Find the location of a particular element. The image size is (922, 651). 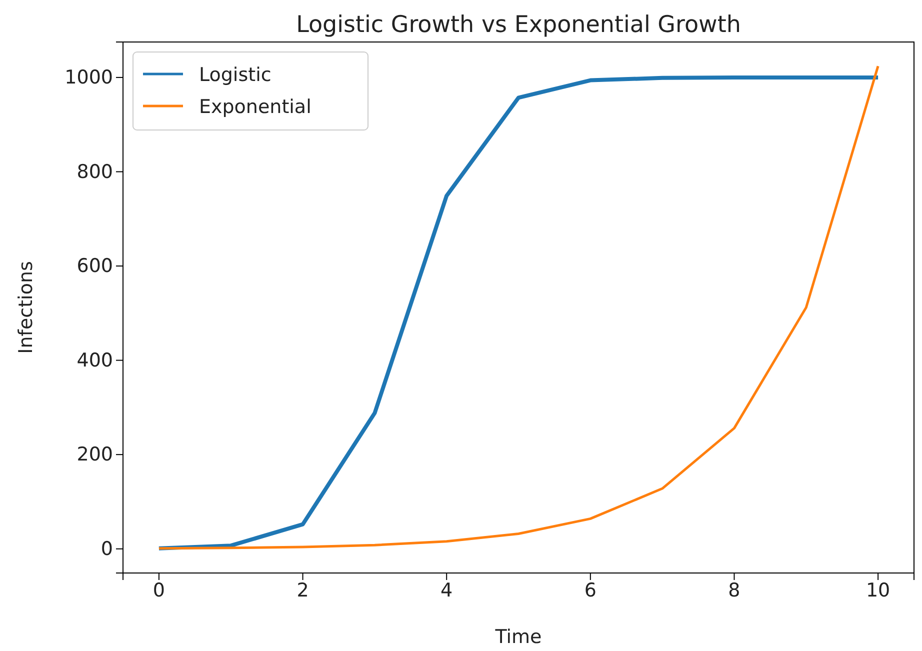

chart-title: Logistic Growth vs Exponential Growth is located at coordinates (518, 25).